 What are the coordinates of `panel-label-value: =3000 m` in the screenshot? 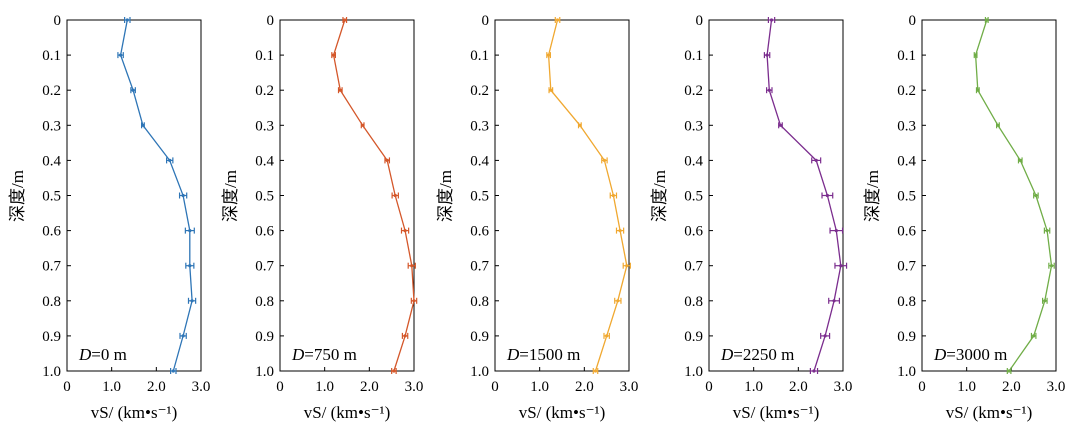 It's located at (976, 354).